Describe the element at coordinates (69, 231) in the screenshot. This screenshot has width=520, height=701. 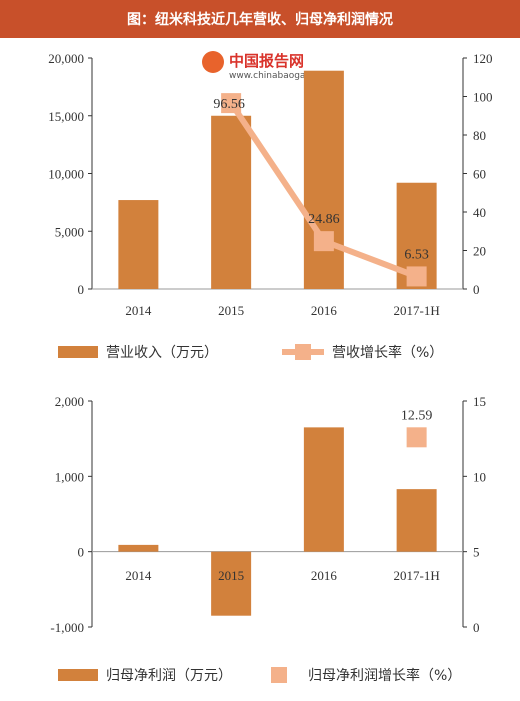
I see `left-tick-label: 5,000` at that location.